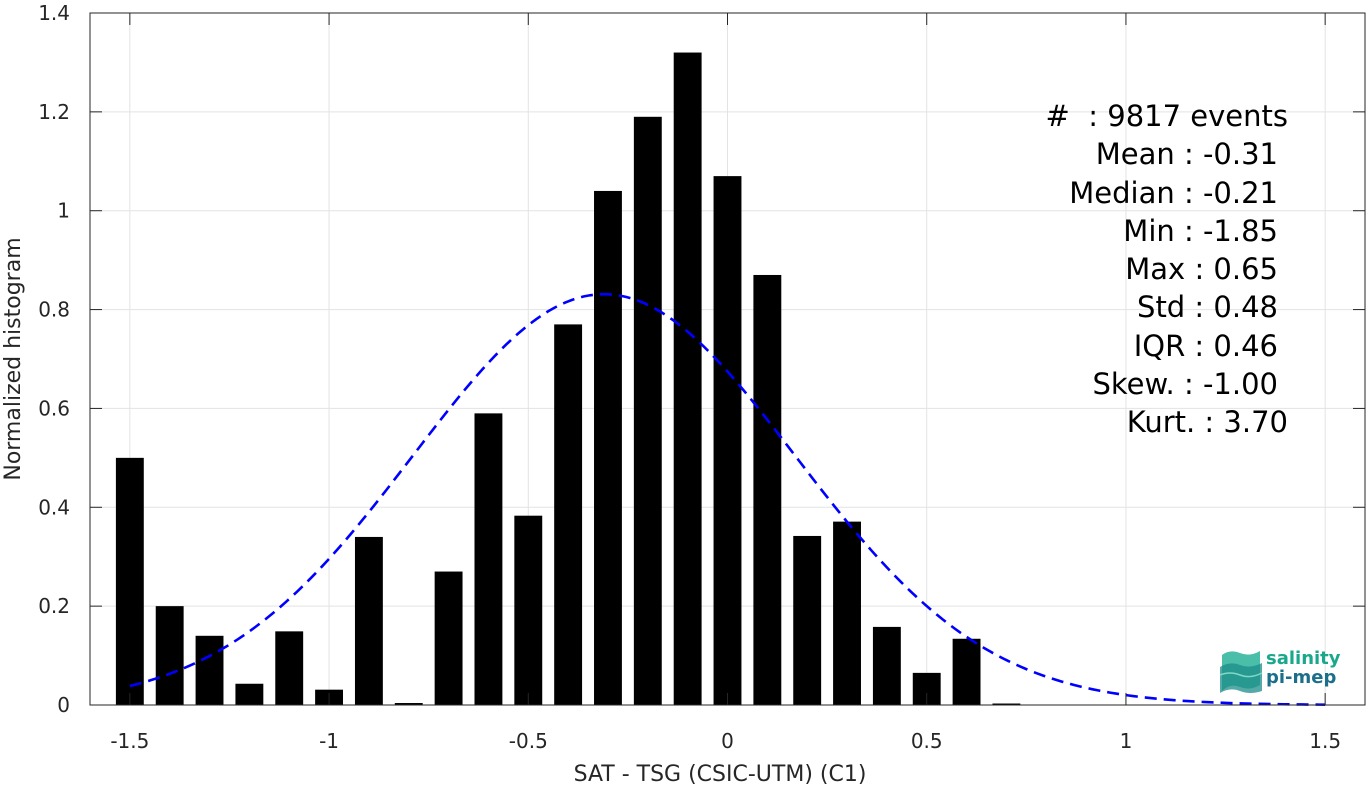 The height and width of the screenshot is (785, 1367). Describe the element at coordinates (720, 773) in the screenshot. I see `x-axis-label: SAT - TSG (CSIC-UTM) (C1)` at that location.